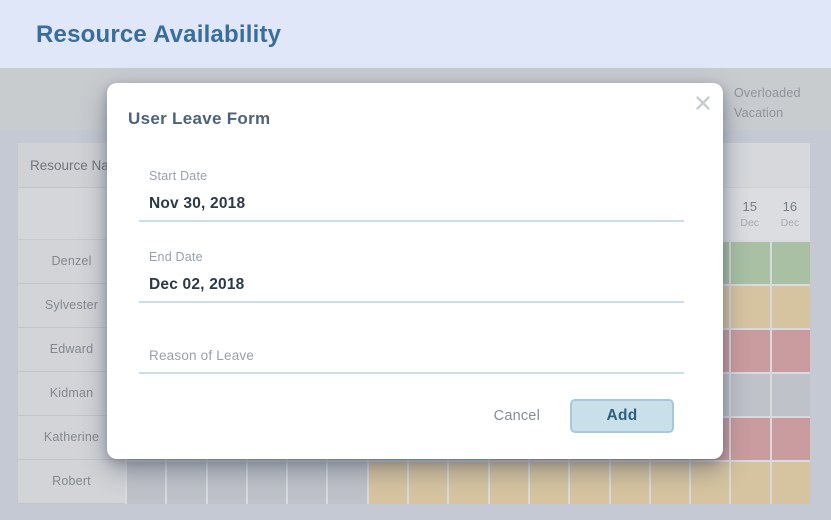 This screenshot has height=520, width=831. Describe the element at coordinates (767, 93) in the screenshot. I see `legend-item: Overloaded` at that location.